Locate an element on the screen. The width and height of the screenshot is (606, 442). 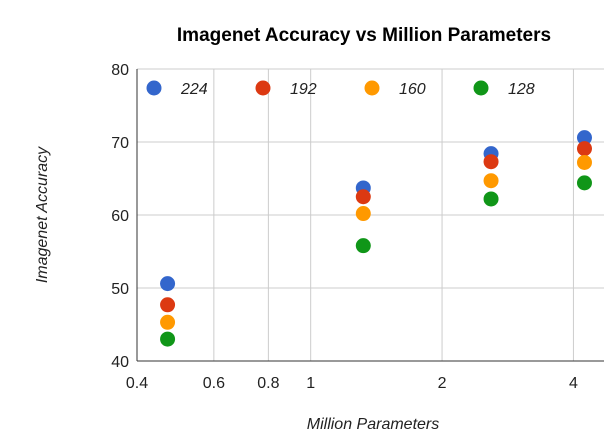
legend-label-128: 128 is located at coordinates (521, 89).